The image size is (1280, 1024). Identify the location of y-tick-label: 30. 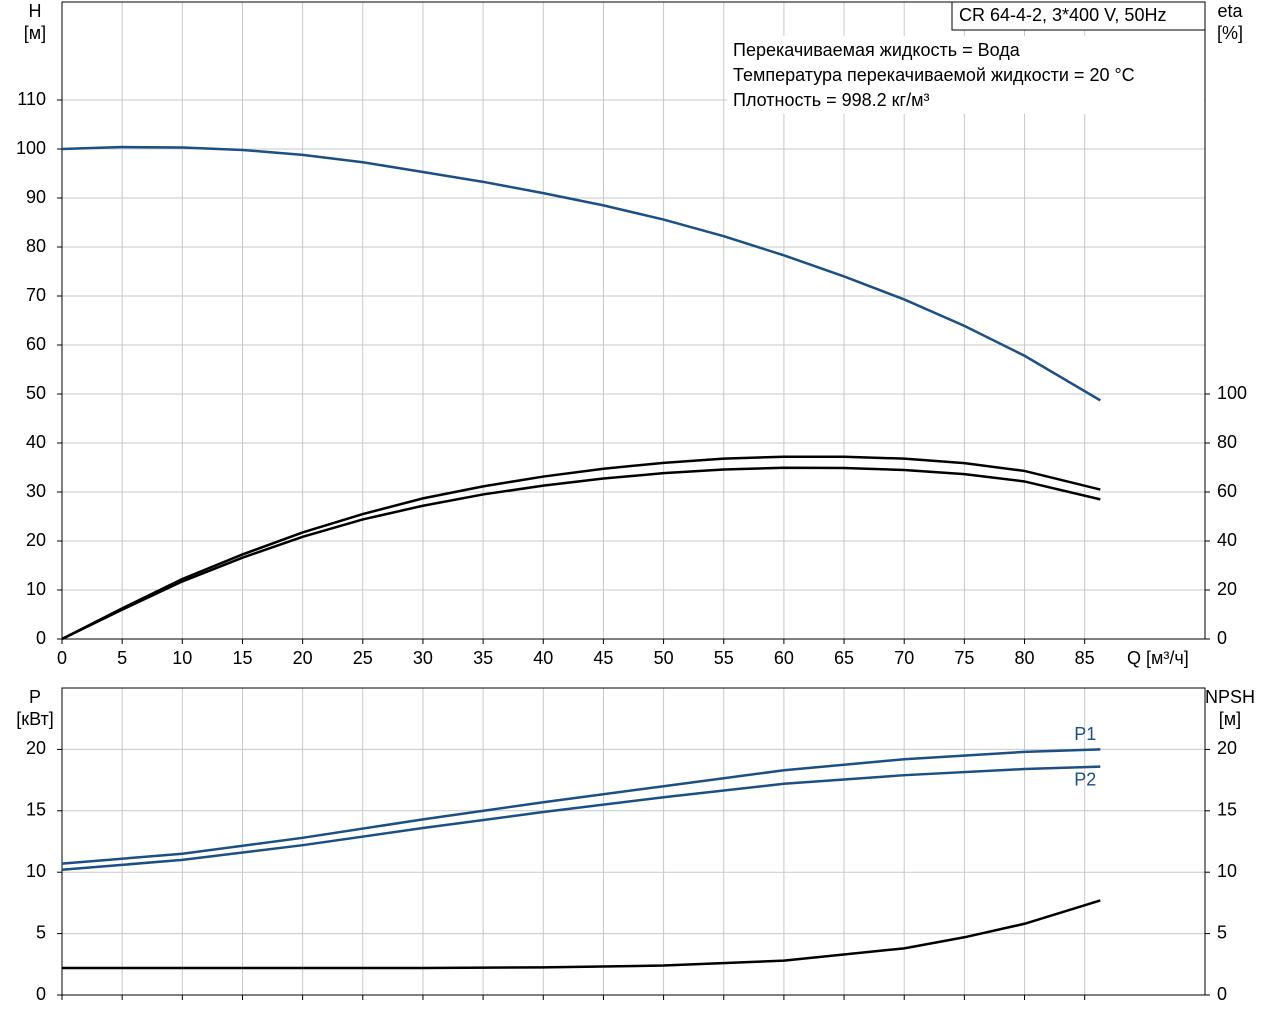
(36, 491).